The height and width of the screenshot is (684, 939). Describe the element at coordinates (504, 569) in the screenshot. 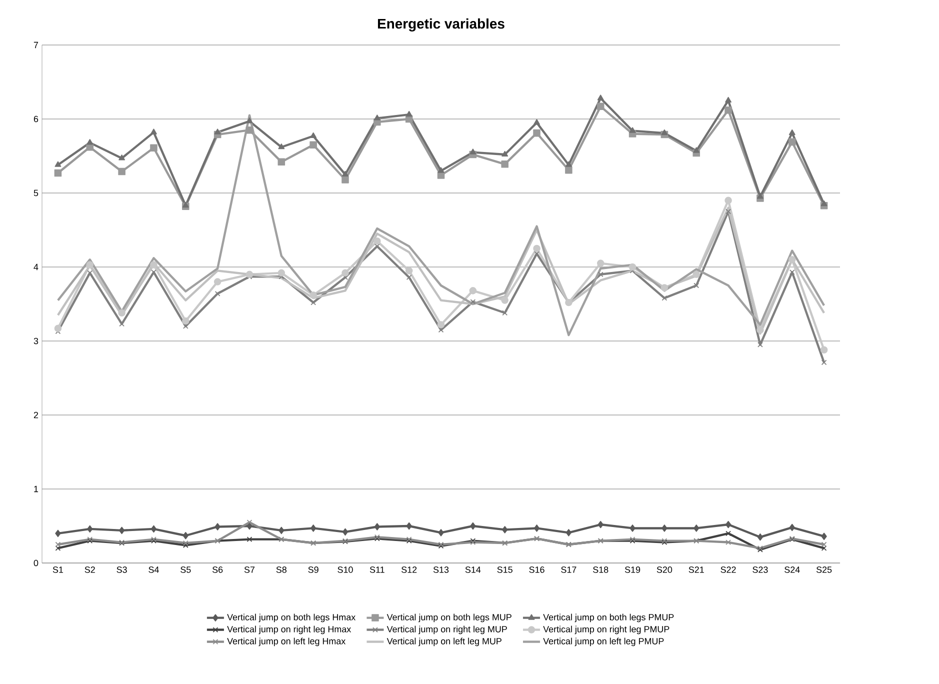

I see `x-tick-label: S15` at that location.